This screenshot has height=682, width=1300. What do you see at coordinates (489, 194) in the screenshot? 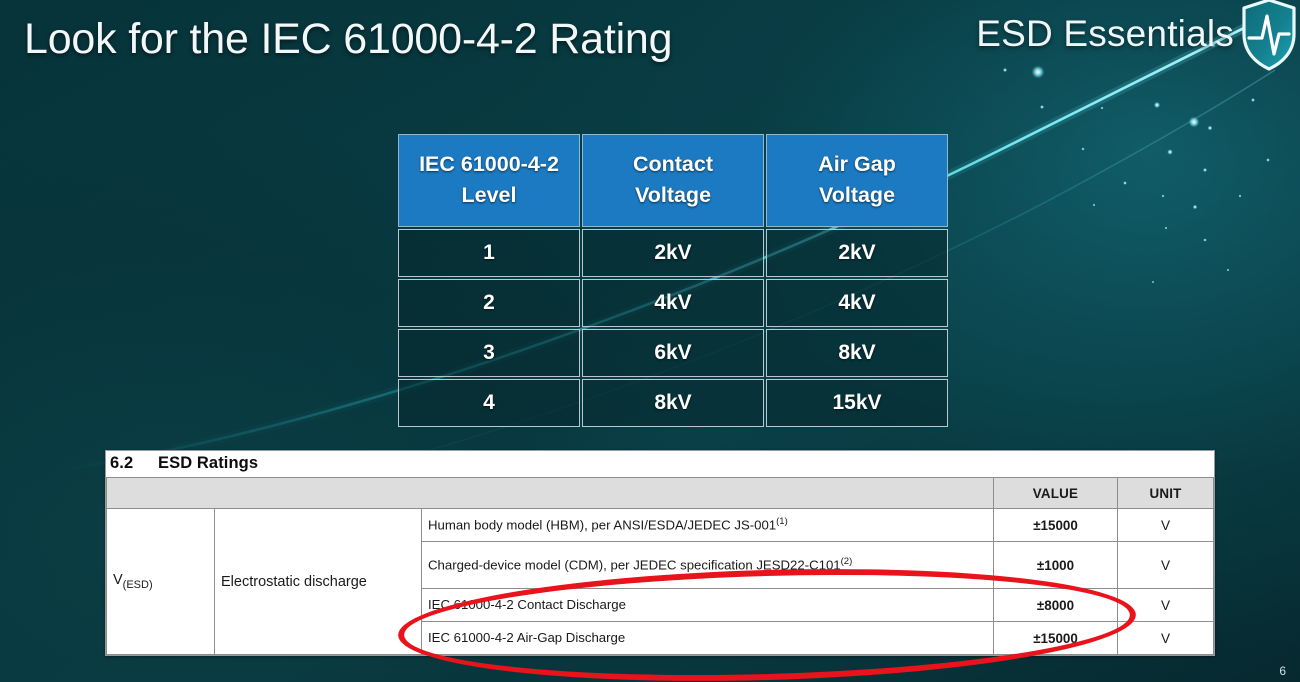
I see `iec-header-level-line2: Level` at bounding box center [489, 194].